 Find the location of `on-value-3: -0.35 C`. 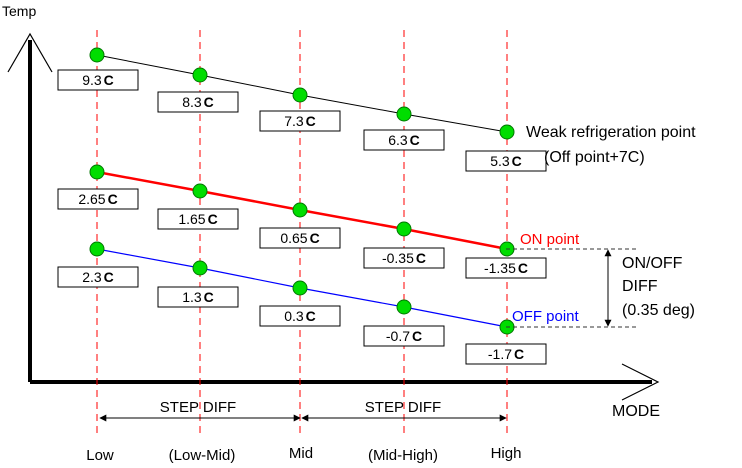

on-value-3: -0.35 C is located at coordinates (404, 258).